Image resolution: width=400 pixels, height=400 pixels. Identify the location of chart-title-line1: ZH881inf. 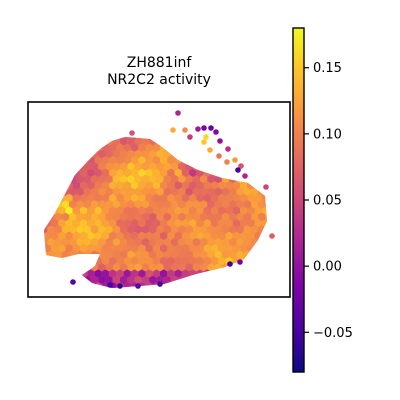
(160, 63).